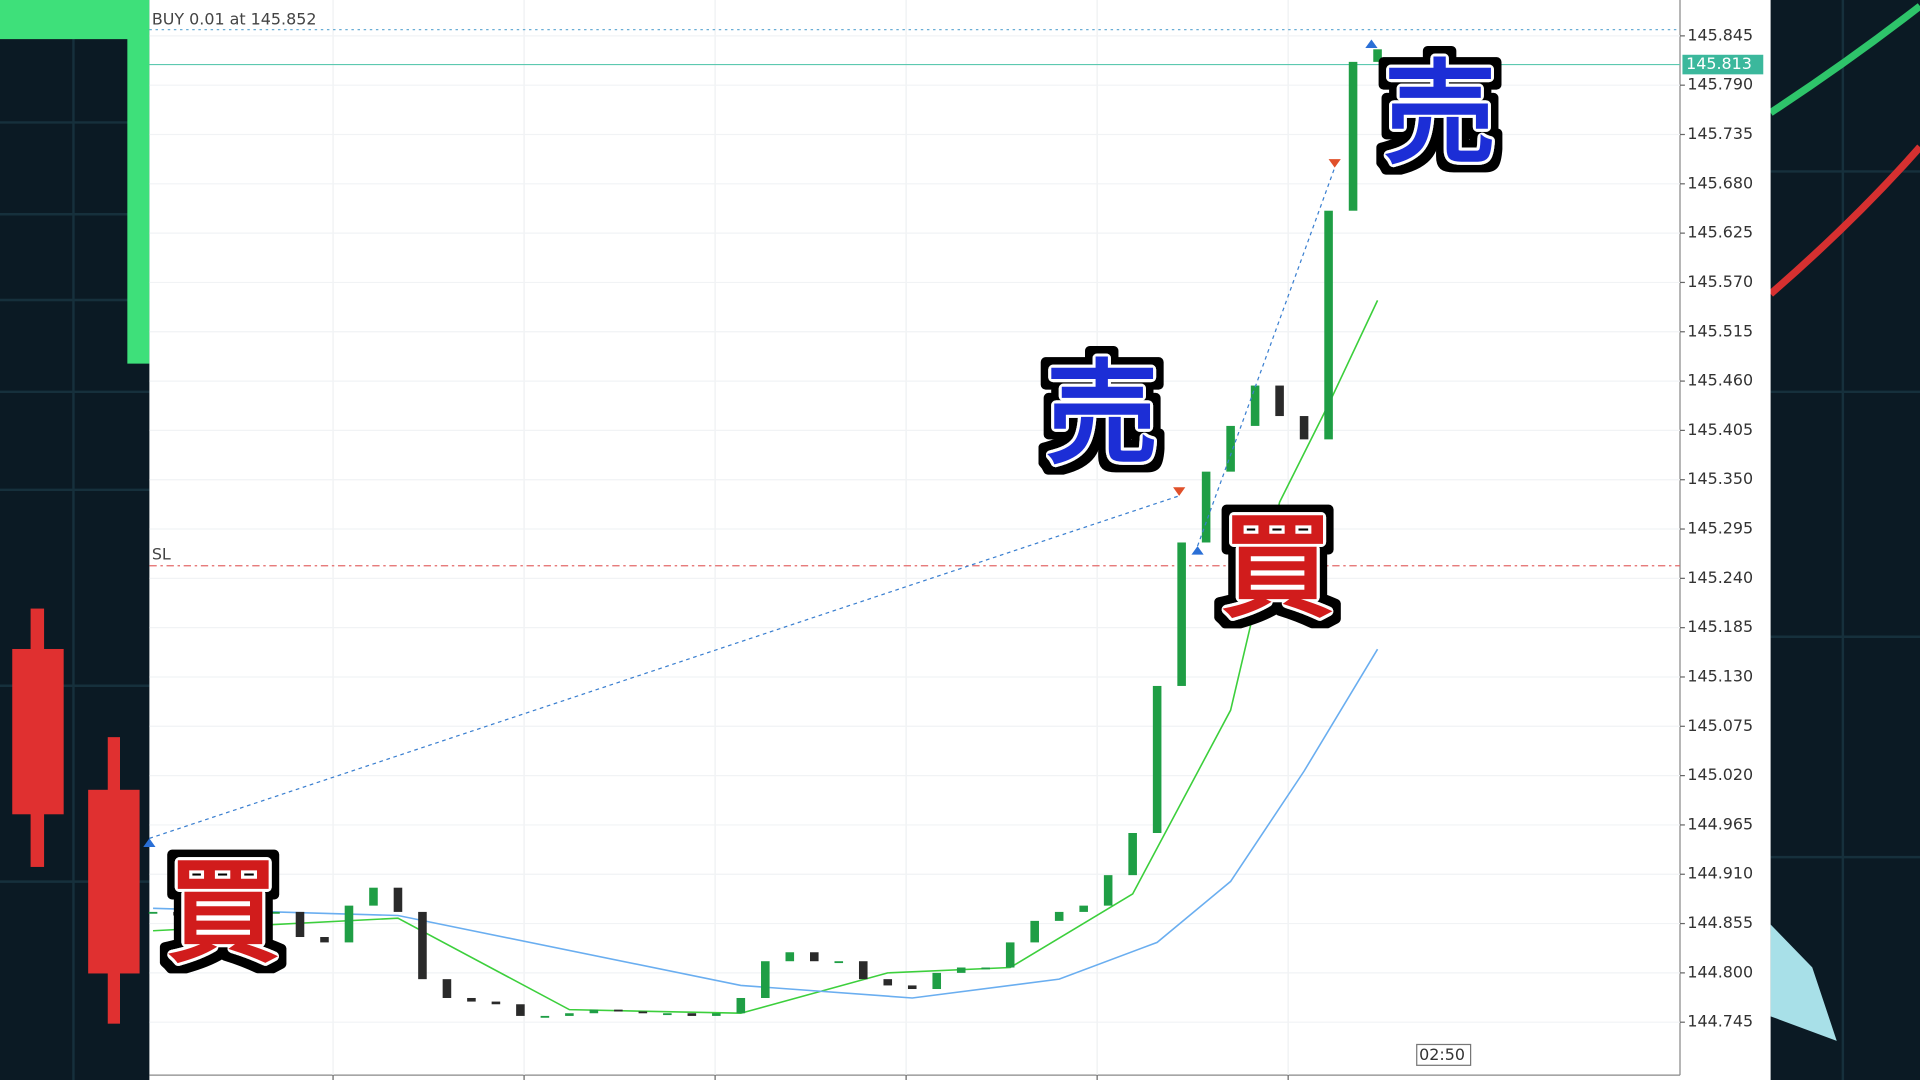 This screenshot has height=1080, width=1920. Describe the element at coordinates (1720, 774) in the screenshot. I see `y-tick-label: 145.020` at that location.